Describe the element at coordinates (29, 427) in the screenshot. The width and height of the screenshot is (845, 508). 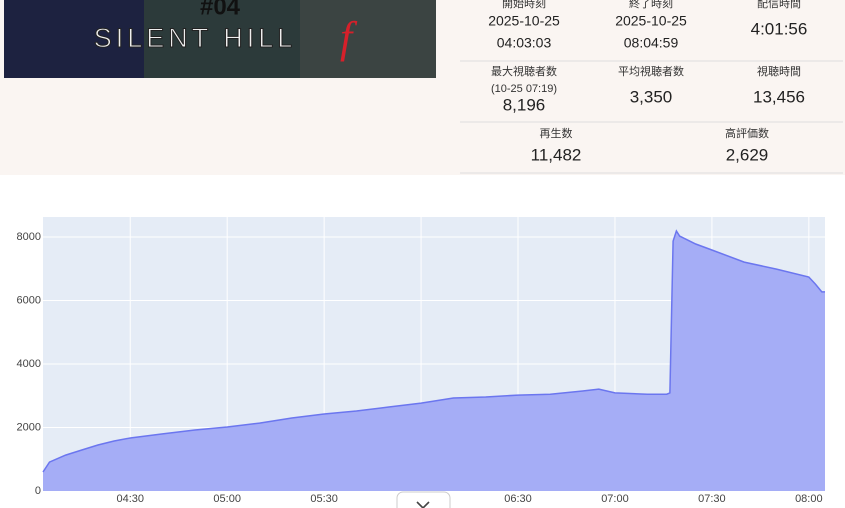
I see `y-tick-label: 2000` at that location.